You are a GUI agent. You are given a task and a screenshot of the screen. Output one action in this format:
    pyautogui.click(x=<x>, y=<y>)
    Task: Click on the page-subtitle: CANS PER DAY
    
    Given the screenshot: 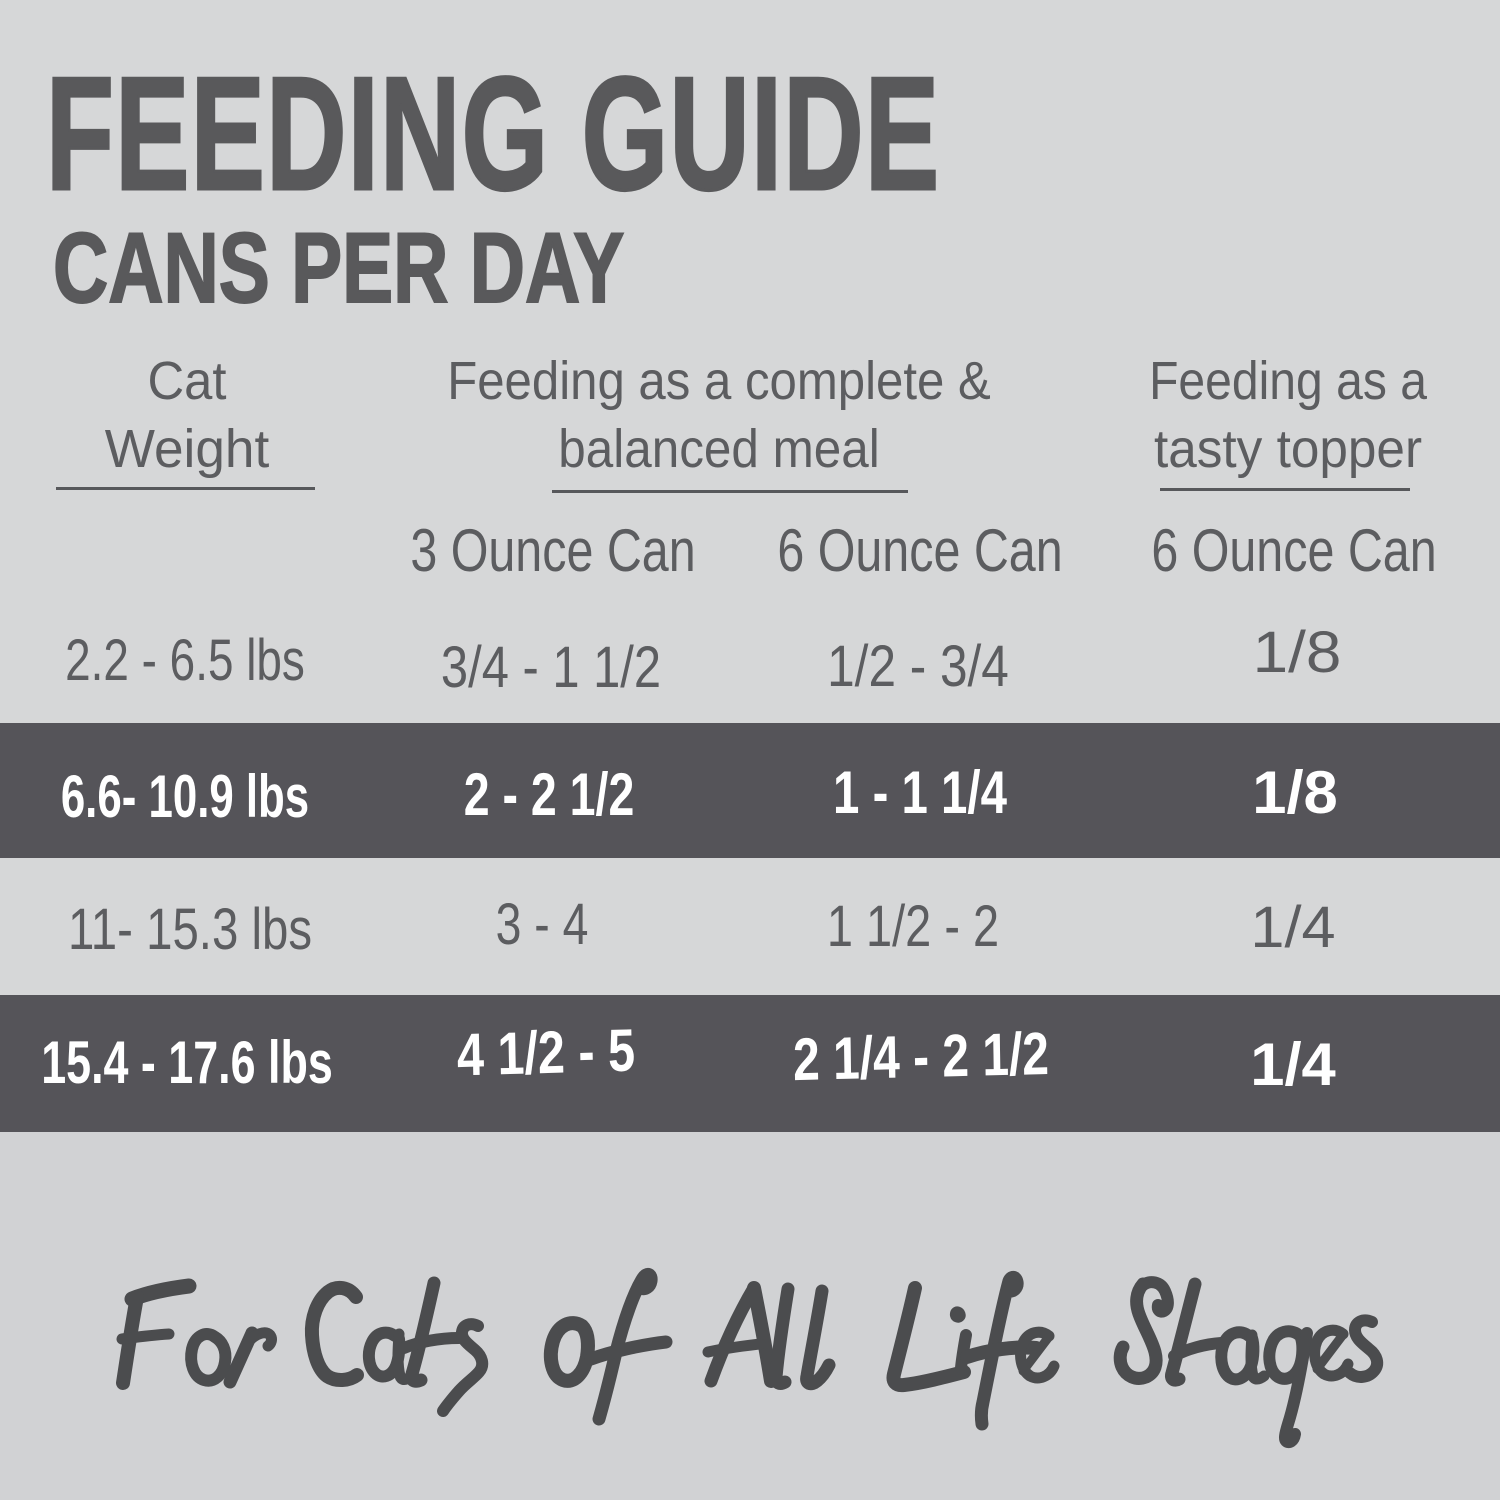 What is the action you would take?
    pyautogui.click(x=338, y=267)
    